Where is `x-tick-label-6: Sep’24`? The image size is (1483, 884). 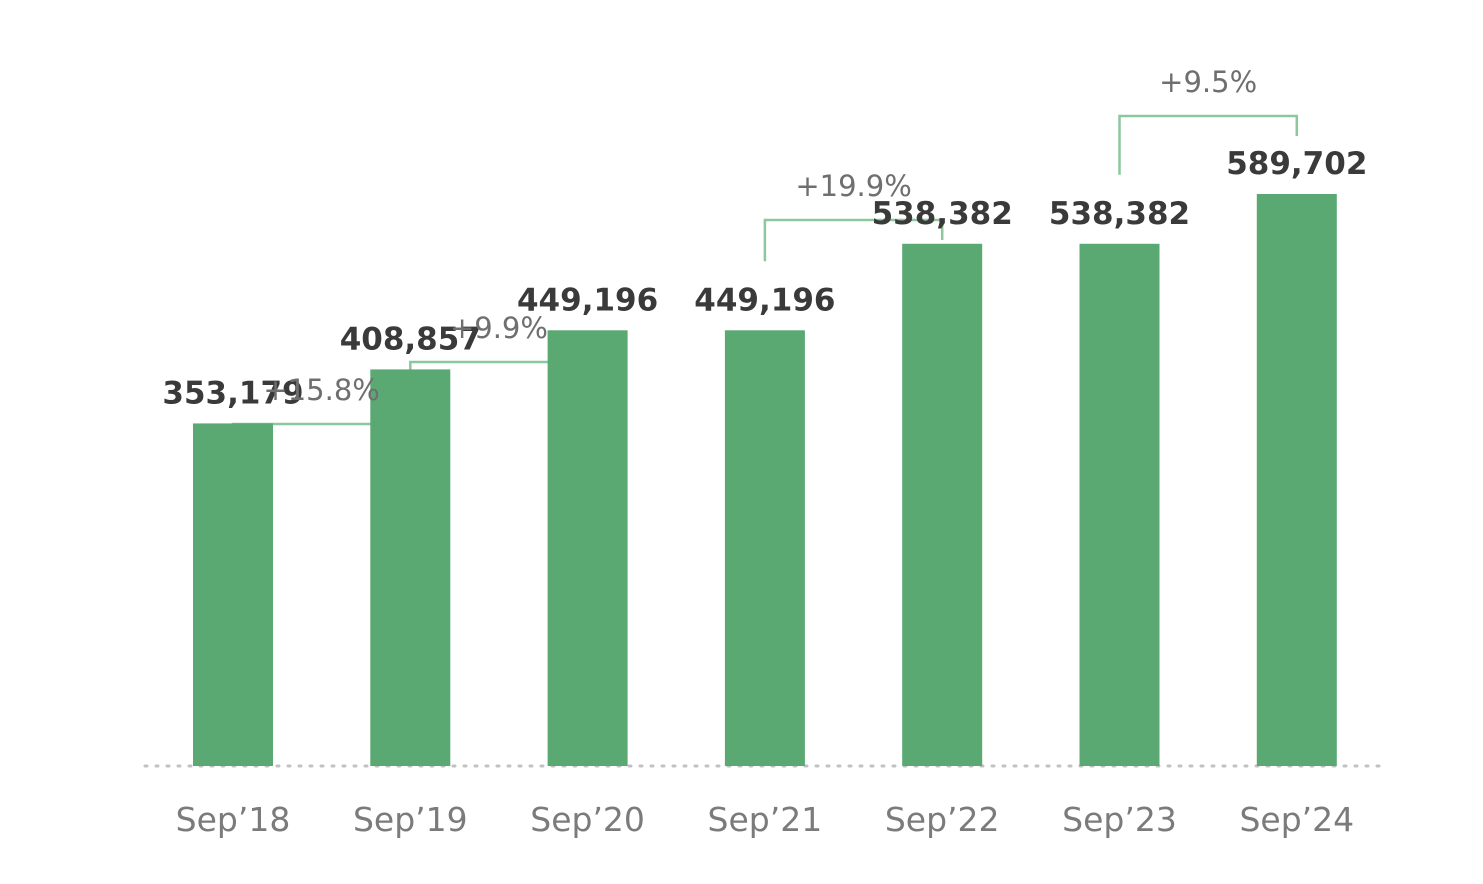
x-tick-label-6: Sep’24 is located at coordinates (1296, 819).